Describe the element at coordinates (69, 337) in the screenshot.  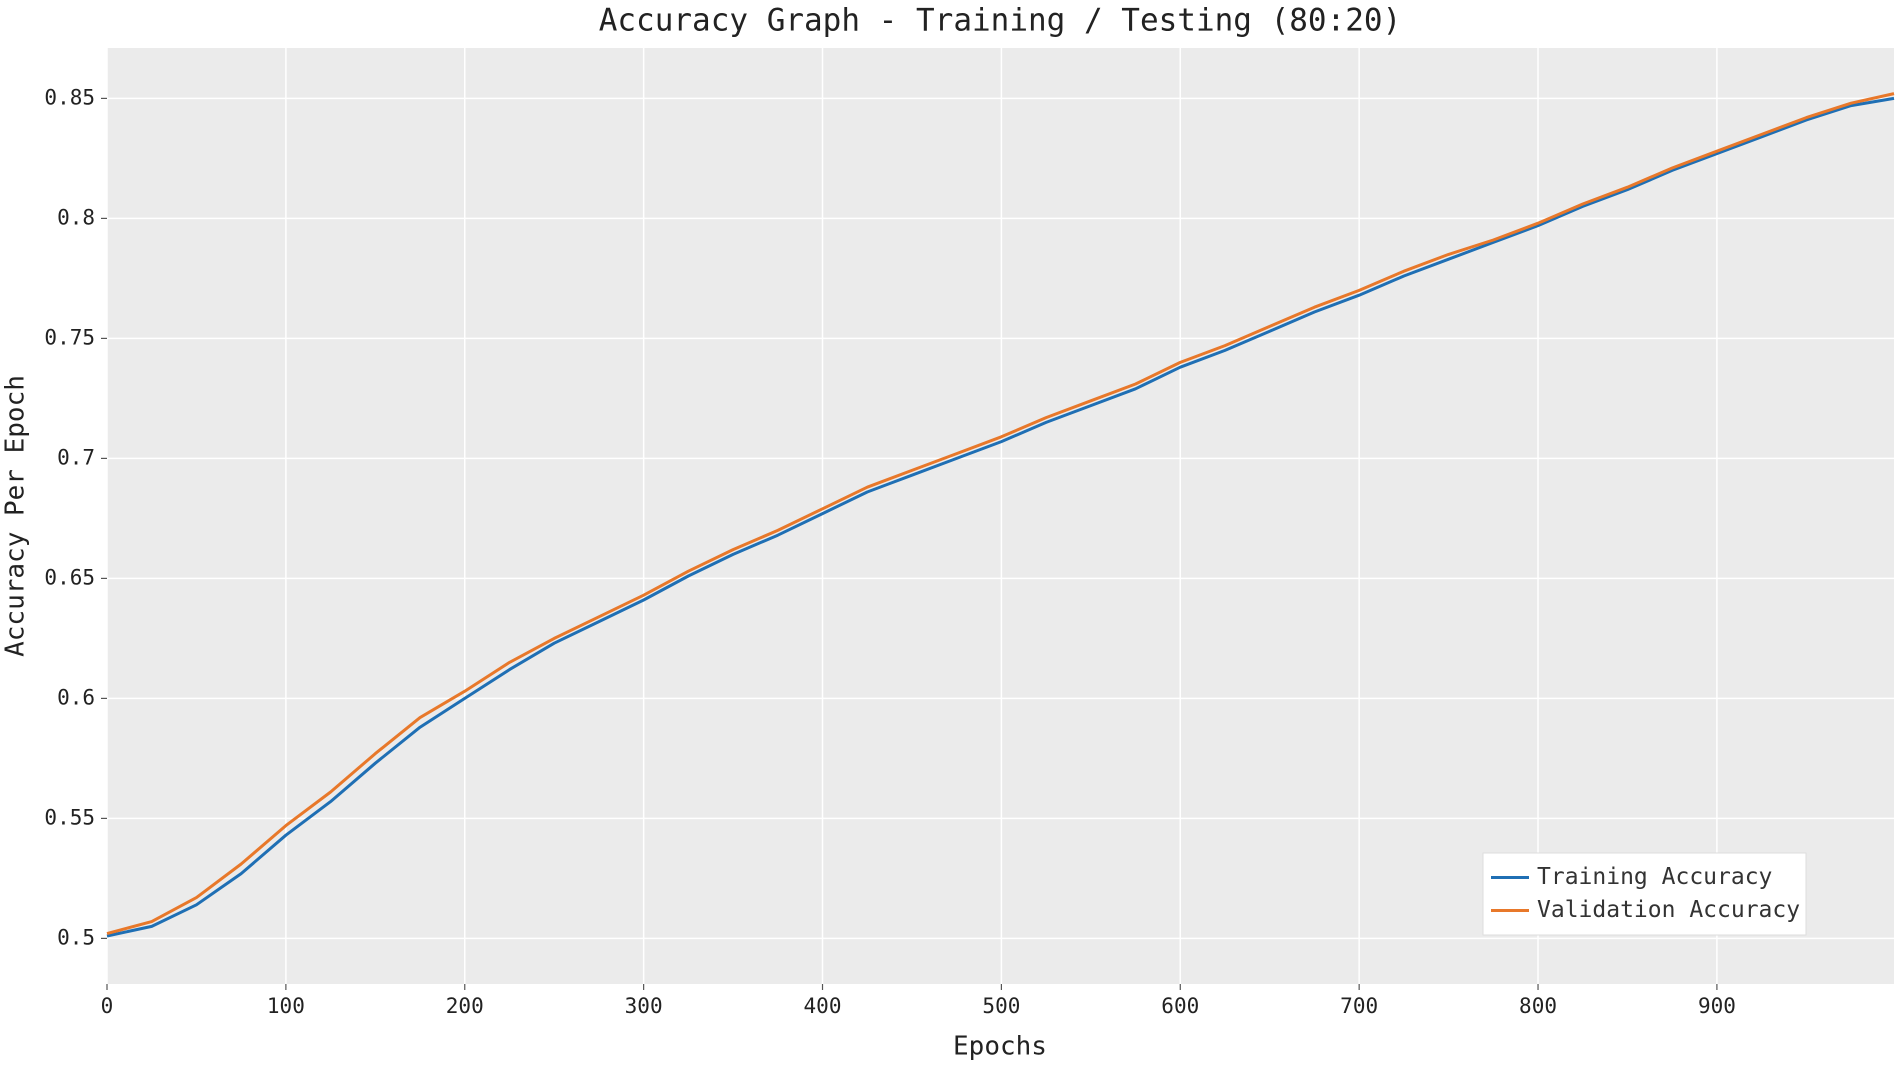
I see `y-tick-label: 0.75` at that location.